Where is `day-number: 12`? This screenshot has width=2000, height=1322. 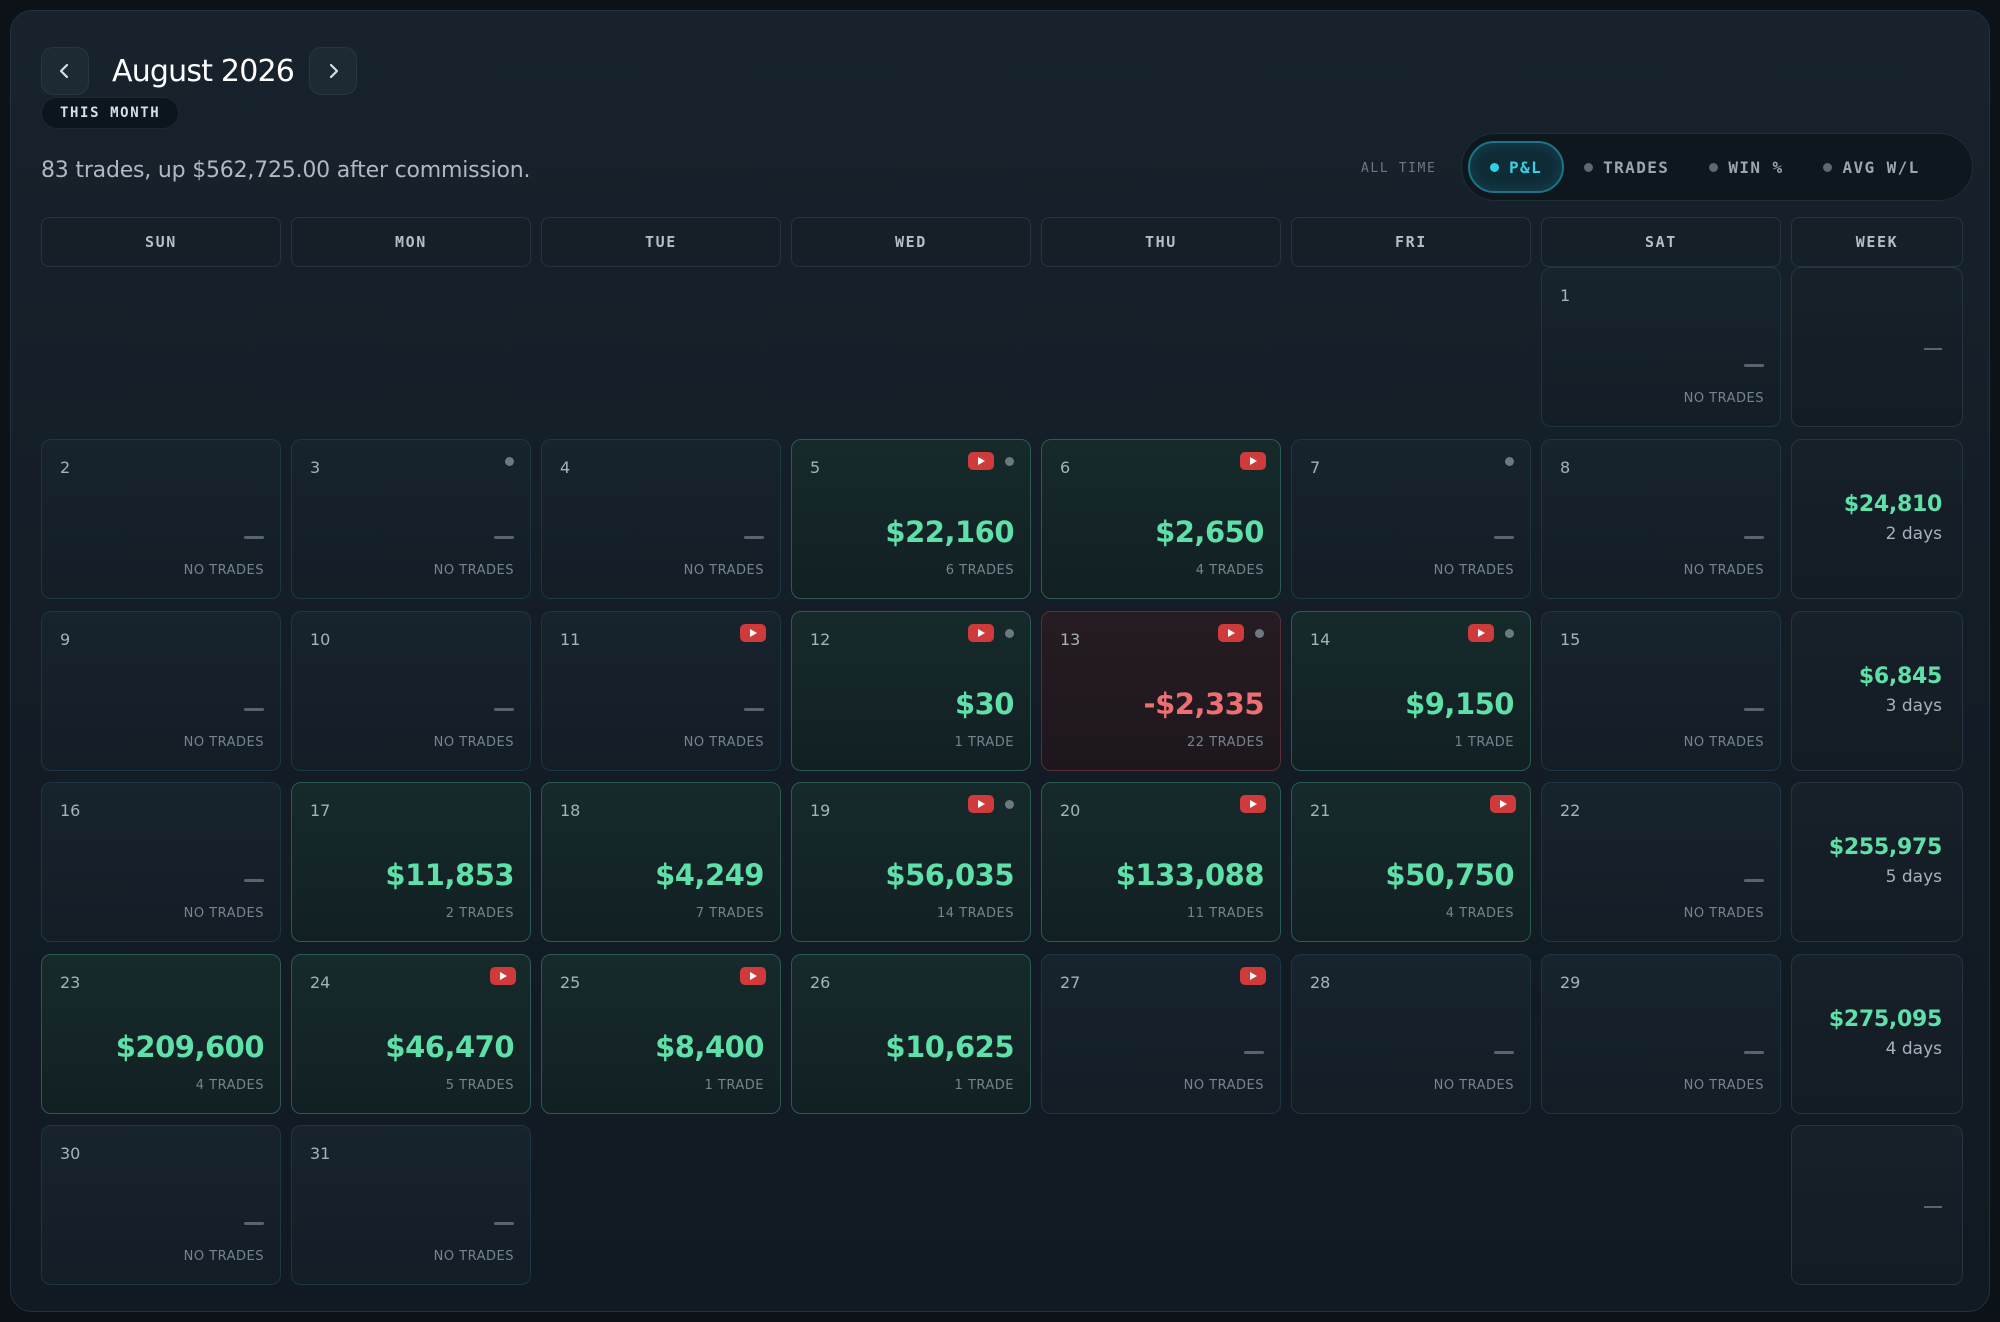 day-number: 12 is located at coordinates (820, 639).